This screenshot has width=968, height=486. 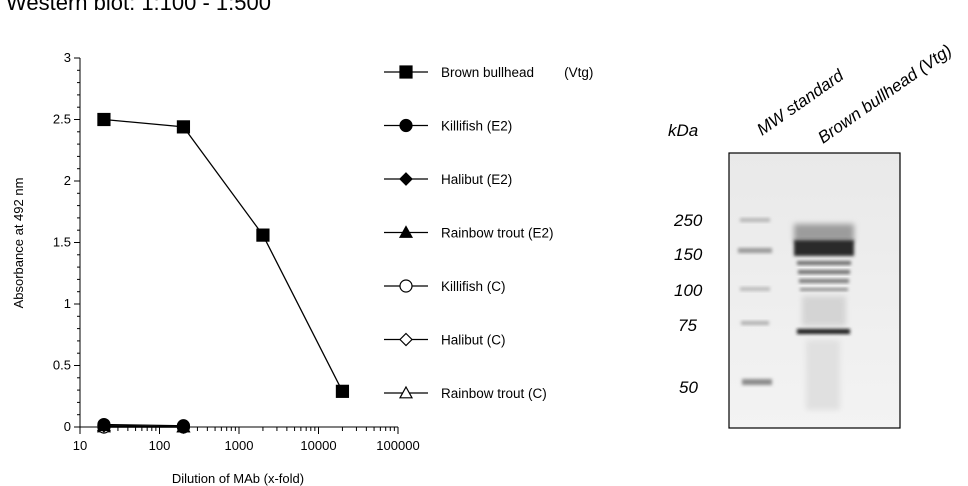 I want to click on x-tick-label: 10000, so click(x=318, y=445).